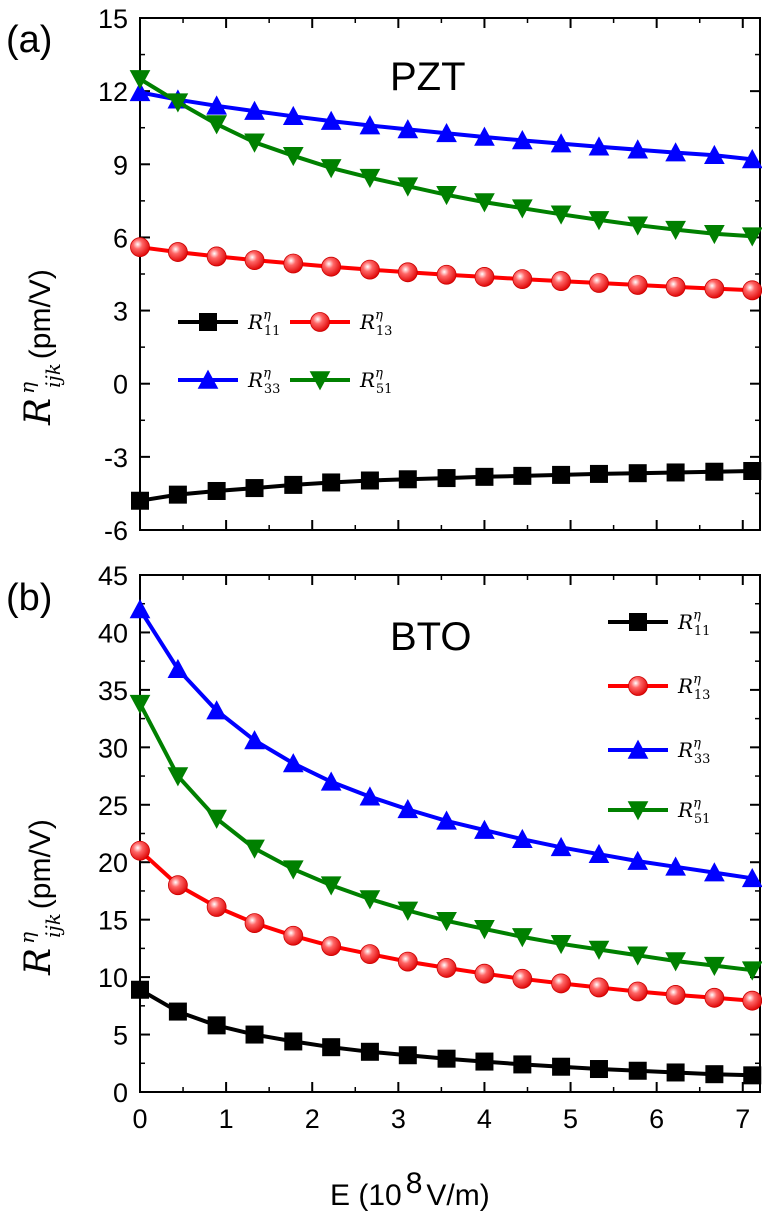 This screenshot has width=762, height=1226. What do you see at coordinates (341, 381) in the screenshot?
I see `legend-item-R51: Rη 51` at bounding box center [341, 381].